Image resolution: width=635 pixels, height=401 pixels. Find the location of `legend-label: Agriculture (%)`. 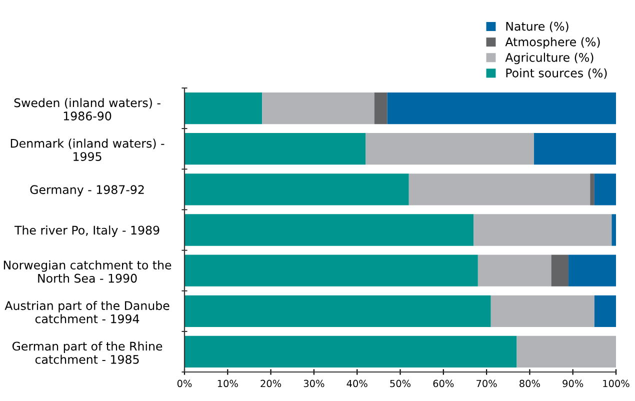

legend-label: Agriculture (%) is located at coordinates (549, 58).